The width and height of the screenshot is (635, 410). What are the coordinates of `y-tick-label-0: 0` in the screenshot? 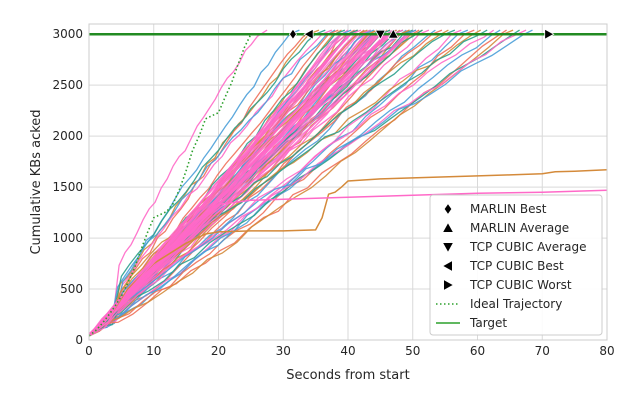 It's located at (79, 340).